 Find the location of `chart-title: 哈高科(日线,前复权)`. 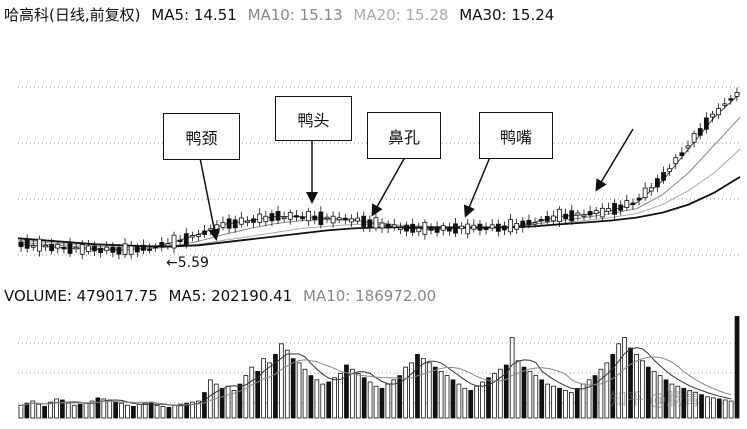

chart-title: 哈高科(日线,前复权) is located at coordinates (72, 15).